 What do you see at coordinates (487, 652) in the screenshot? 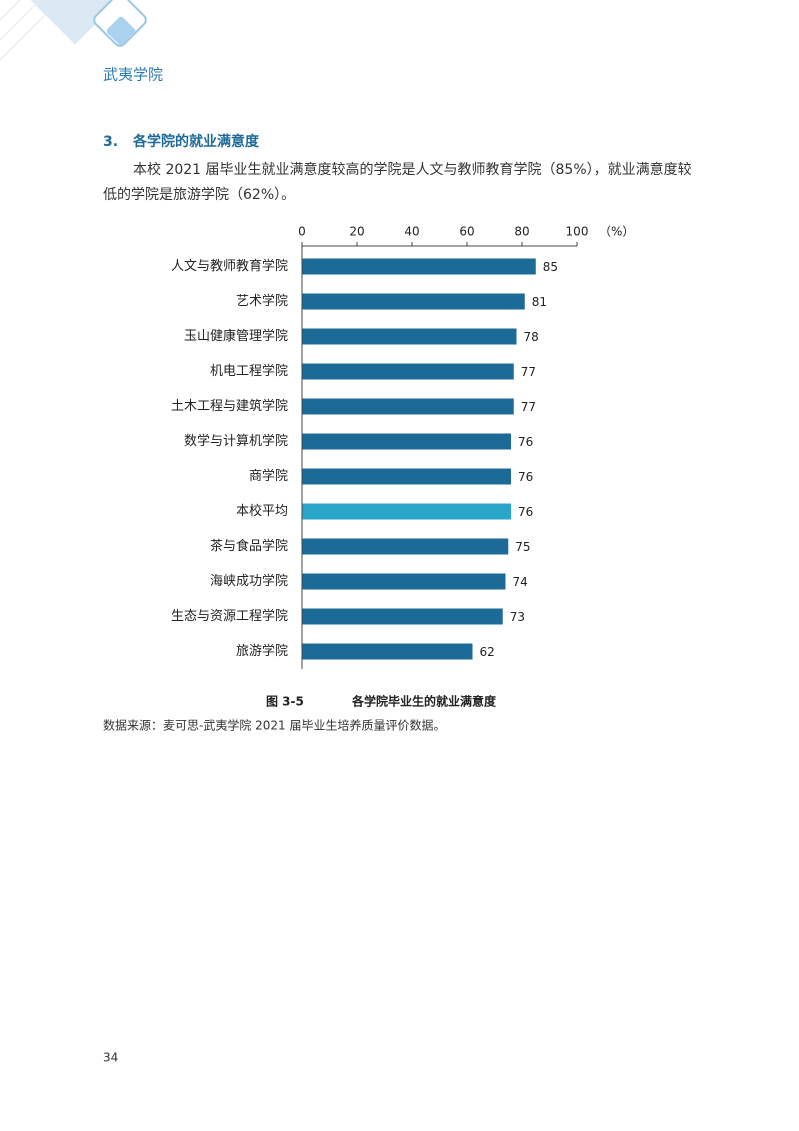
I see `value-label: 62` at bounding box center [487, 652].